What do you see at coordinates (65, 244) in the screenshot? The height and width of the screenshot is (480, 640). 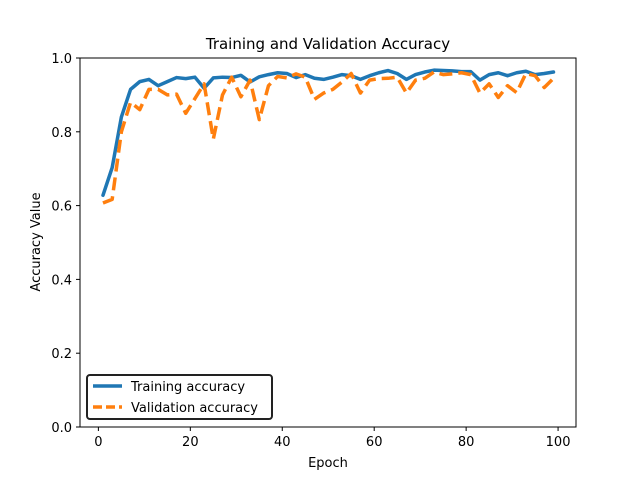 I see `y-axis: 0.0 0.2 0.4 0.6 0.8 1.0` at bounding box center [65, 244].